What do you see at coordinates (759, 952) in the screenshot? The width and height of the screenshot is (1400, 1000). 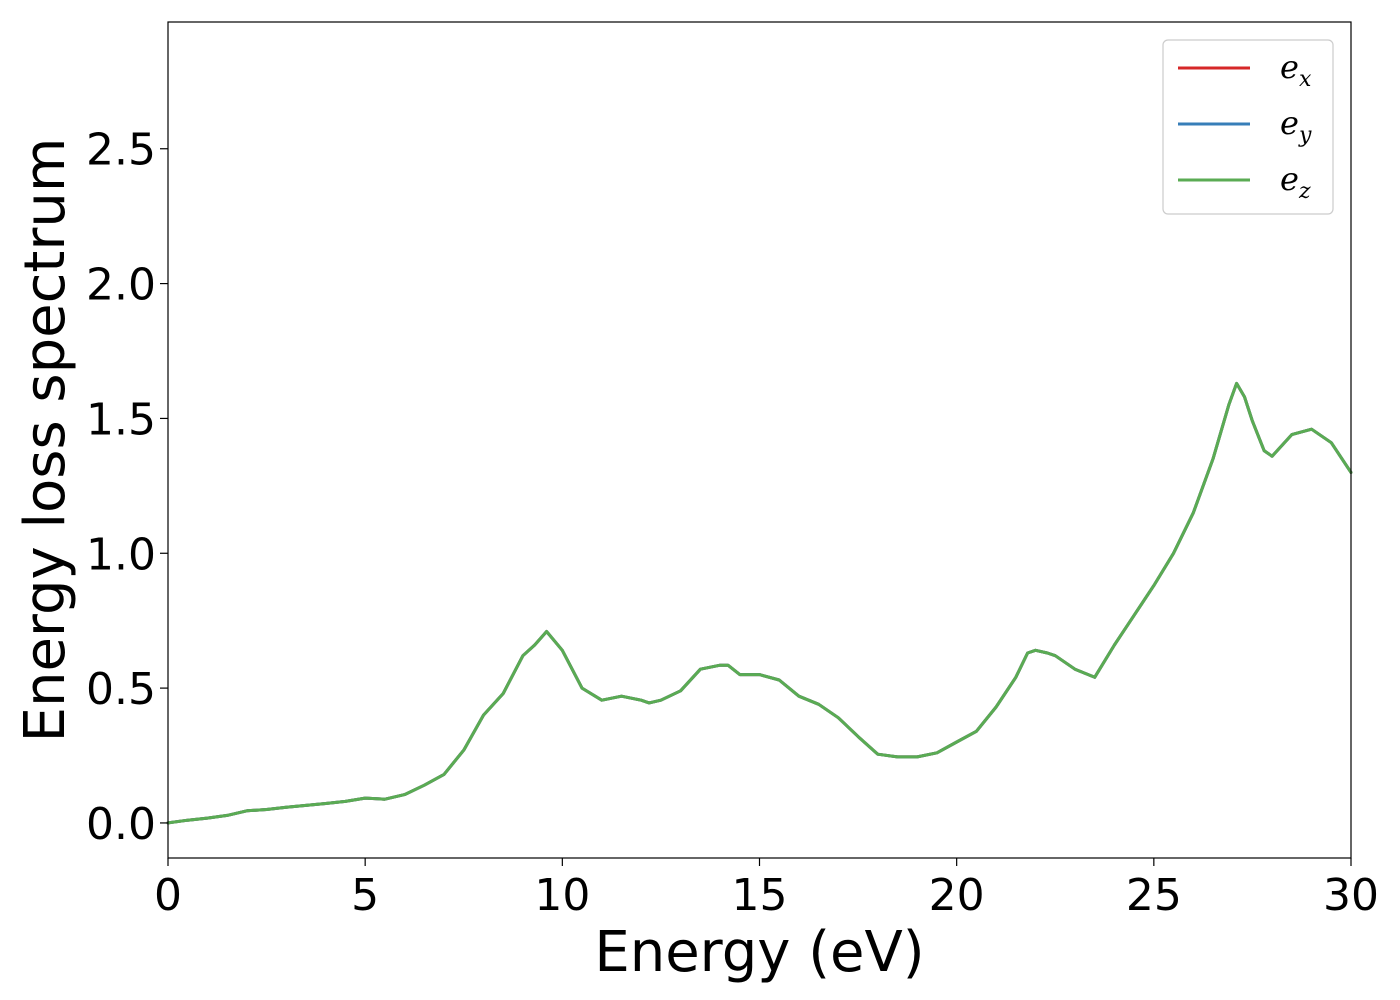 I see `x-axis-label: Energy (eV)` at bounding box center [759, 952].